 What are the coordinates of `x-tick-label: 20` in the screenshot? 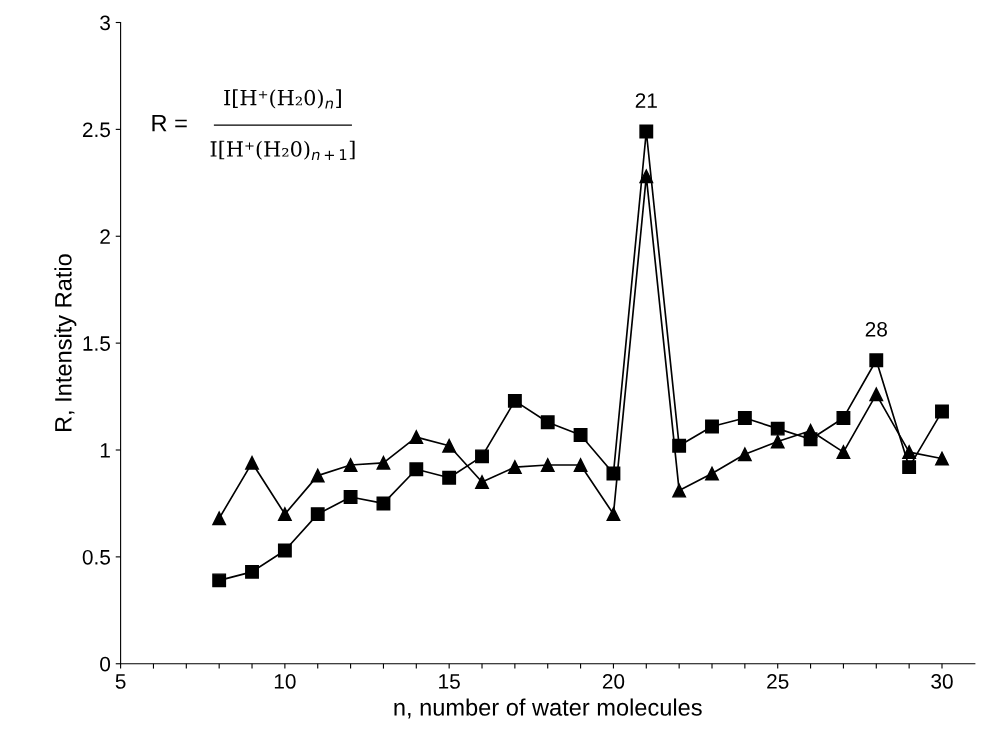 It's located at (613, 681).